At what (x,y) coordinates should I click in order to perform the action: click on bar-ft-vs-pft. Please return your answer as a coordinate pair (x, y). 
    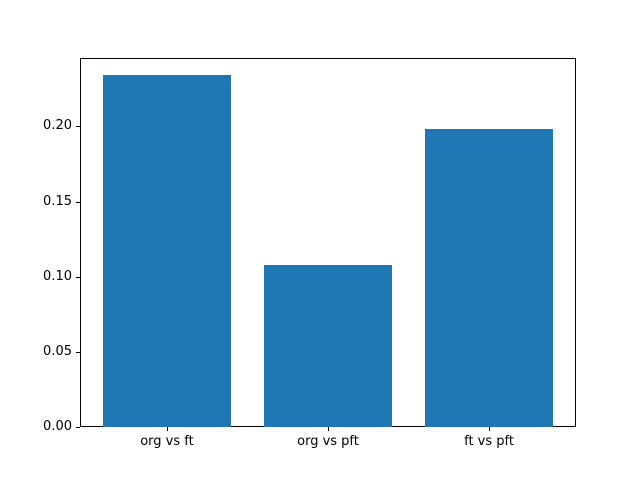
    Looking at the image, I should click on (489, 278).